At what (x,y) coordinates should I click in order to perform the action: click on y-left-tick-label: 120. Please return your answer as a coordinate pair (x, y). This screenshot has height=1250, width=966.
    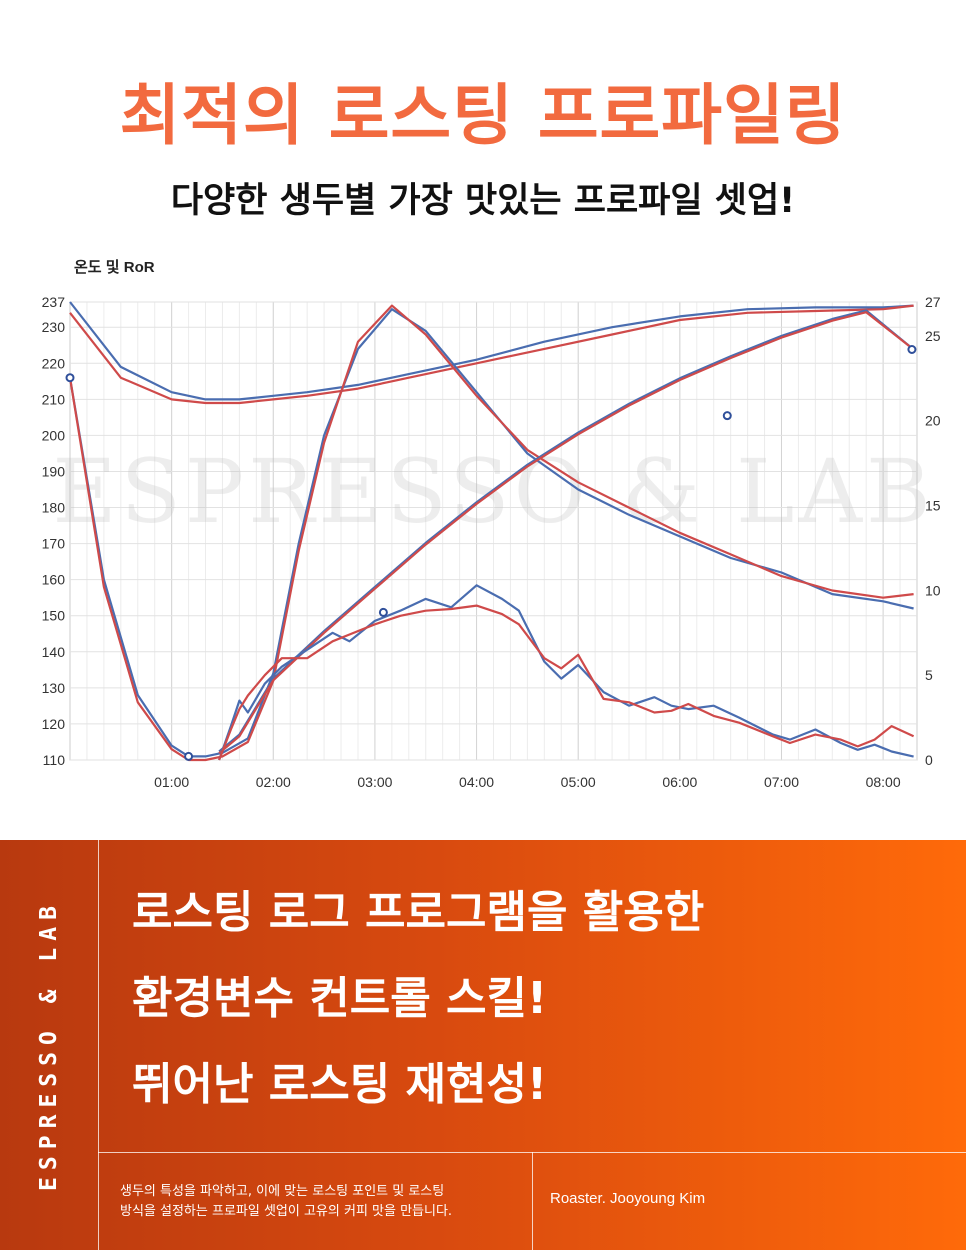
    Looking at the image, I should click on (54, 724).